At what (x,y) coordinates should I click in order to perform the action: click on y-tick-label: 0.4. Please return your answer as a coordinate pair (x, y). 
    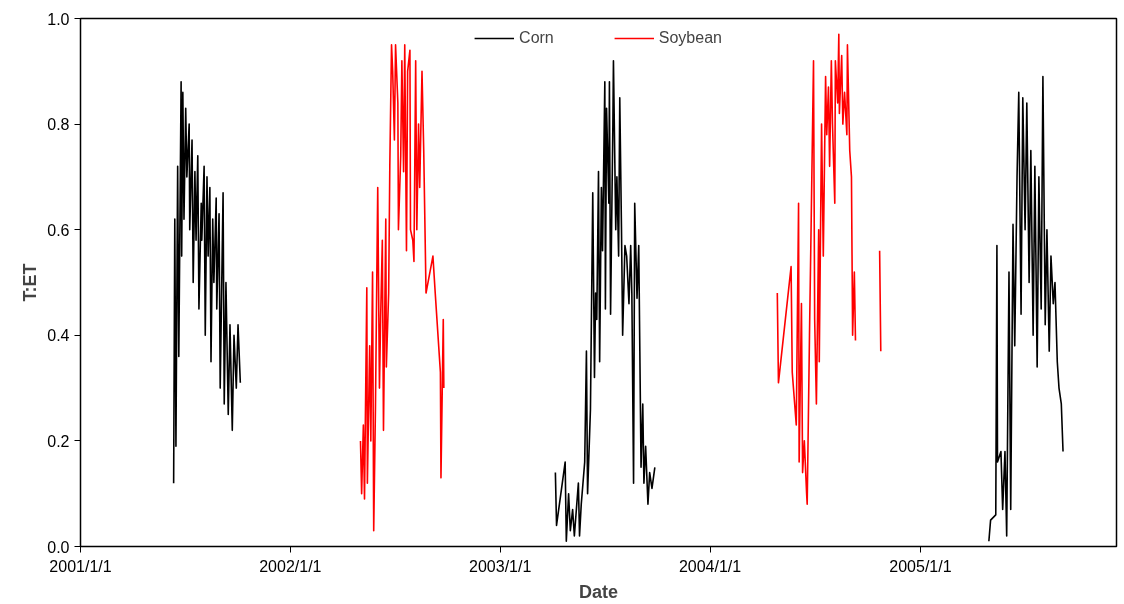
    Looking at the image, I should click on (58, 336).